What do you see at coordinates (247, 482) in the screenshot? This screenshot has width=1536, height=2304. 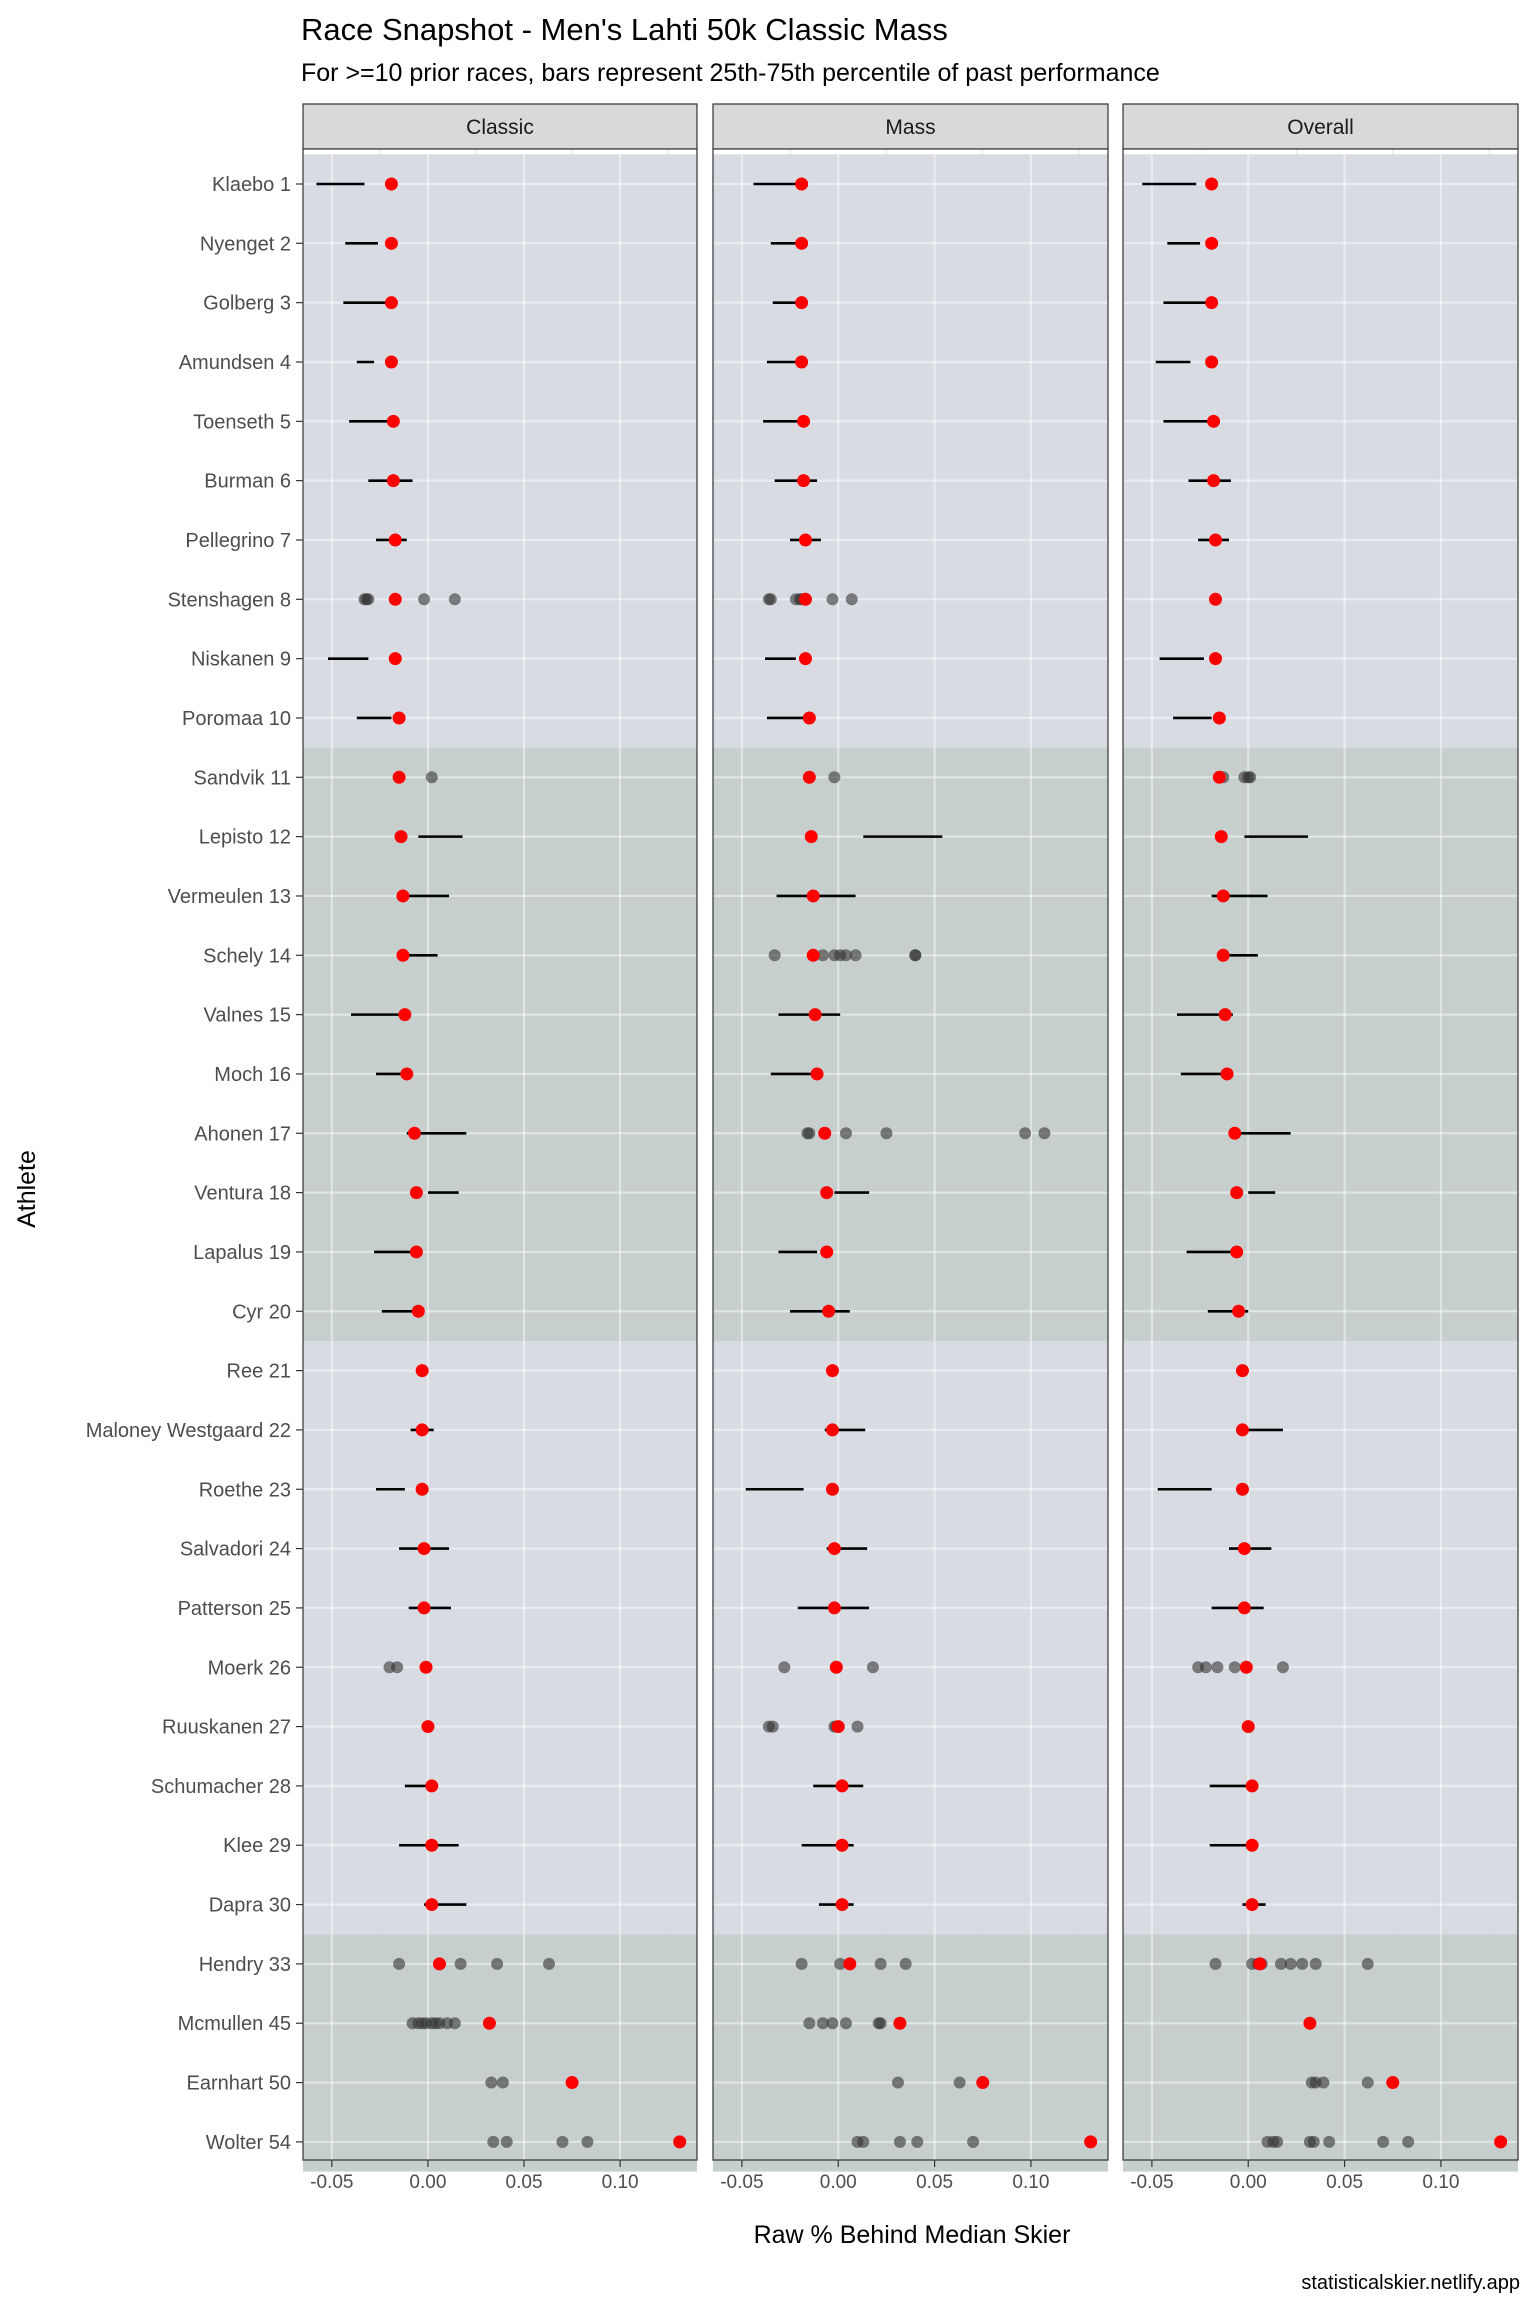 I see `athlete-label: Burman 6` at bounding box center [247, 482].